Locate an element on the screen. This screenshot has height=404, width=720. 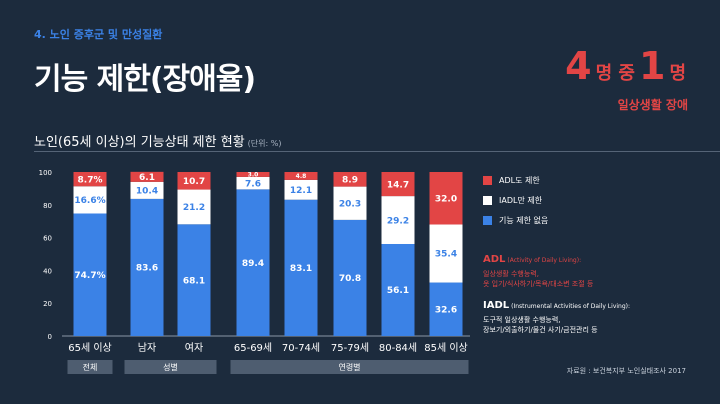
iadl-desc-line-2: 장보기/외출하기/물건 사기/금전관리 등 is located at coordinates (540, 330).